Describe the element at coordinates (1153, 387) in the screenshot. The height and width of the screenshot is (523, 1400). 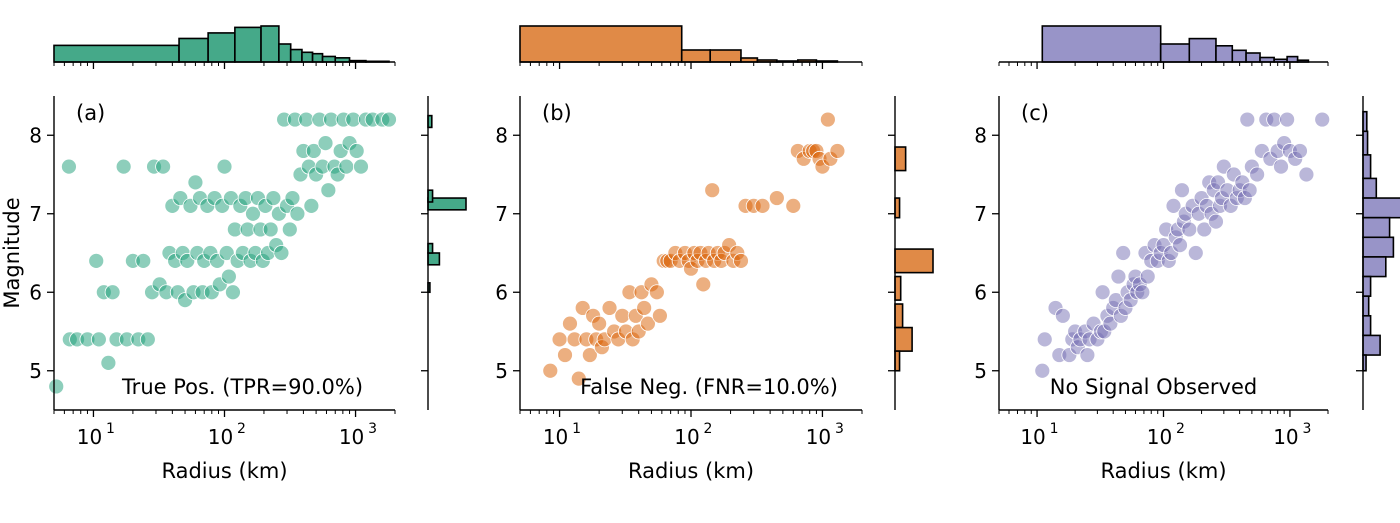
I see `annotation-text: No Signal Observed` at that location.